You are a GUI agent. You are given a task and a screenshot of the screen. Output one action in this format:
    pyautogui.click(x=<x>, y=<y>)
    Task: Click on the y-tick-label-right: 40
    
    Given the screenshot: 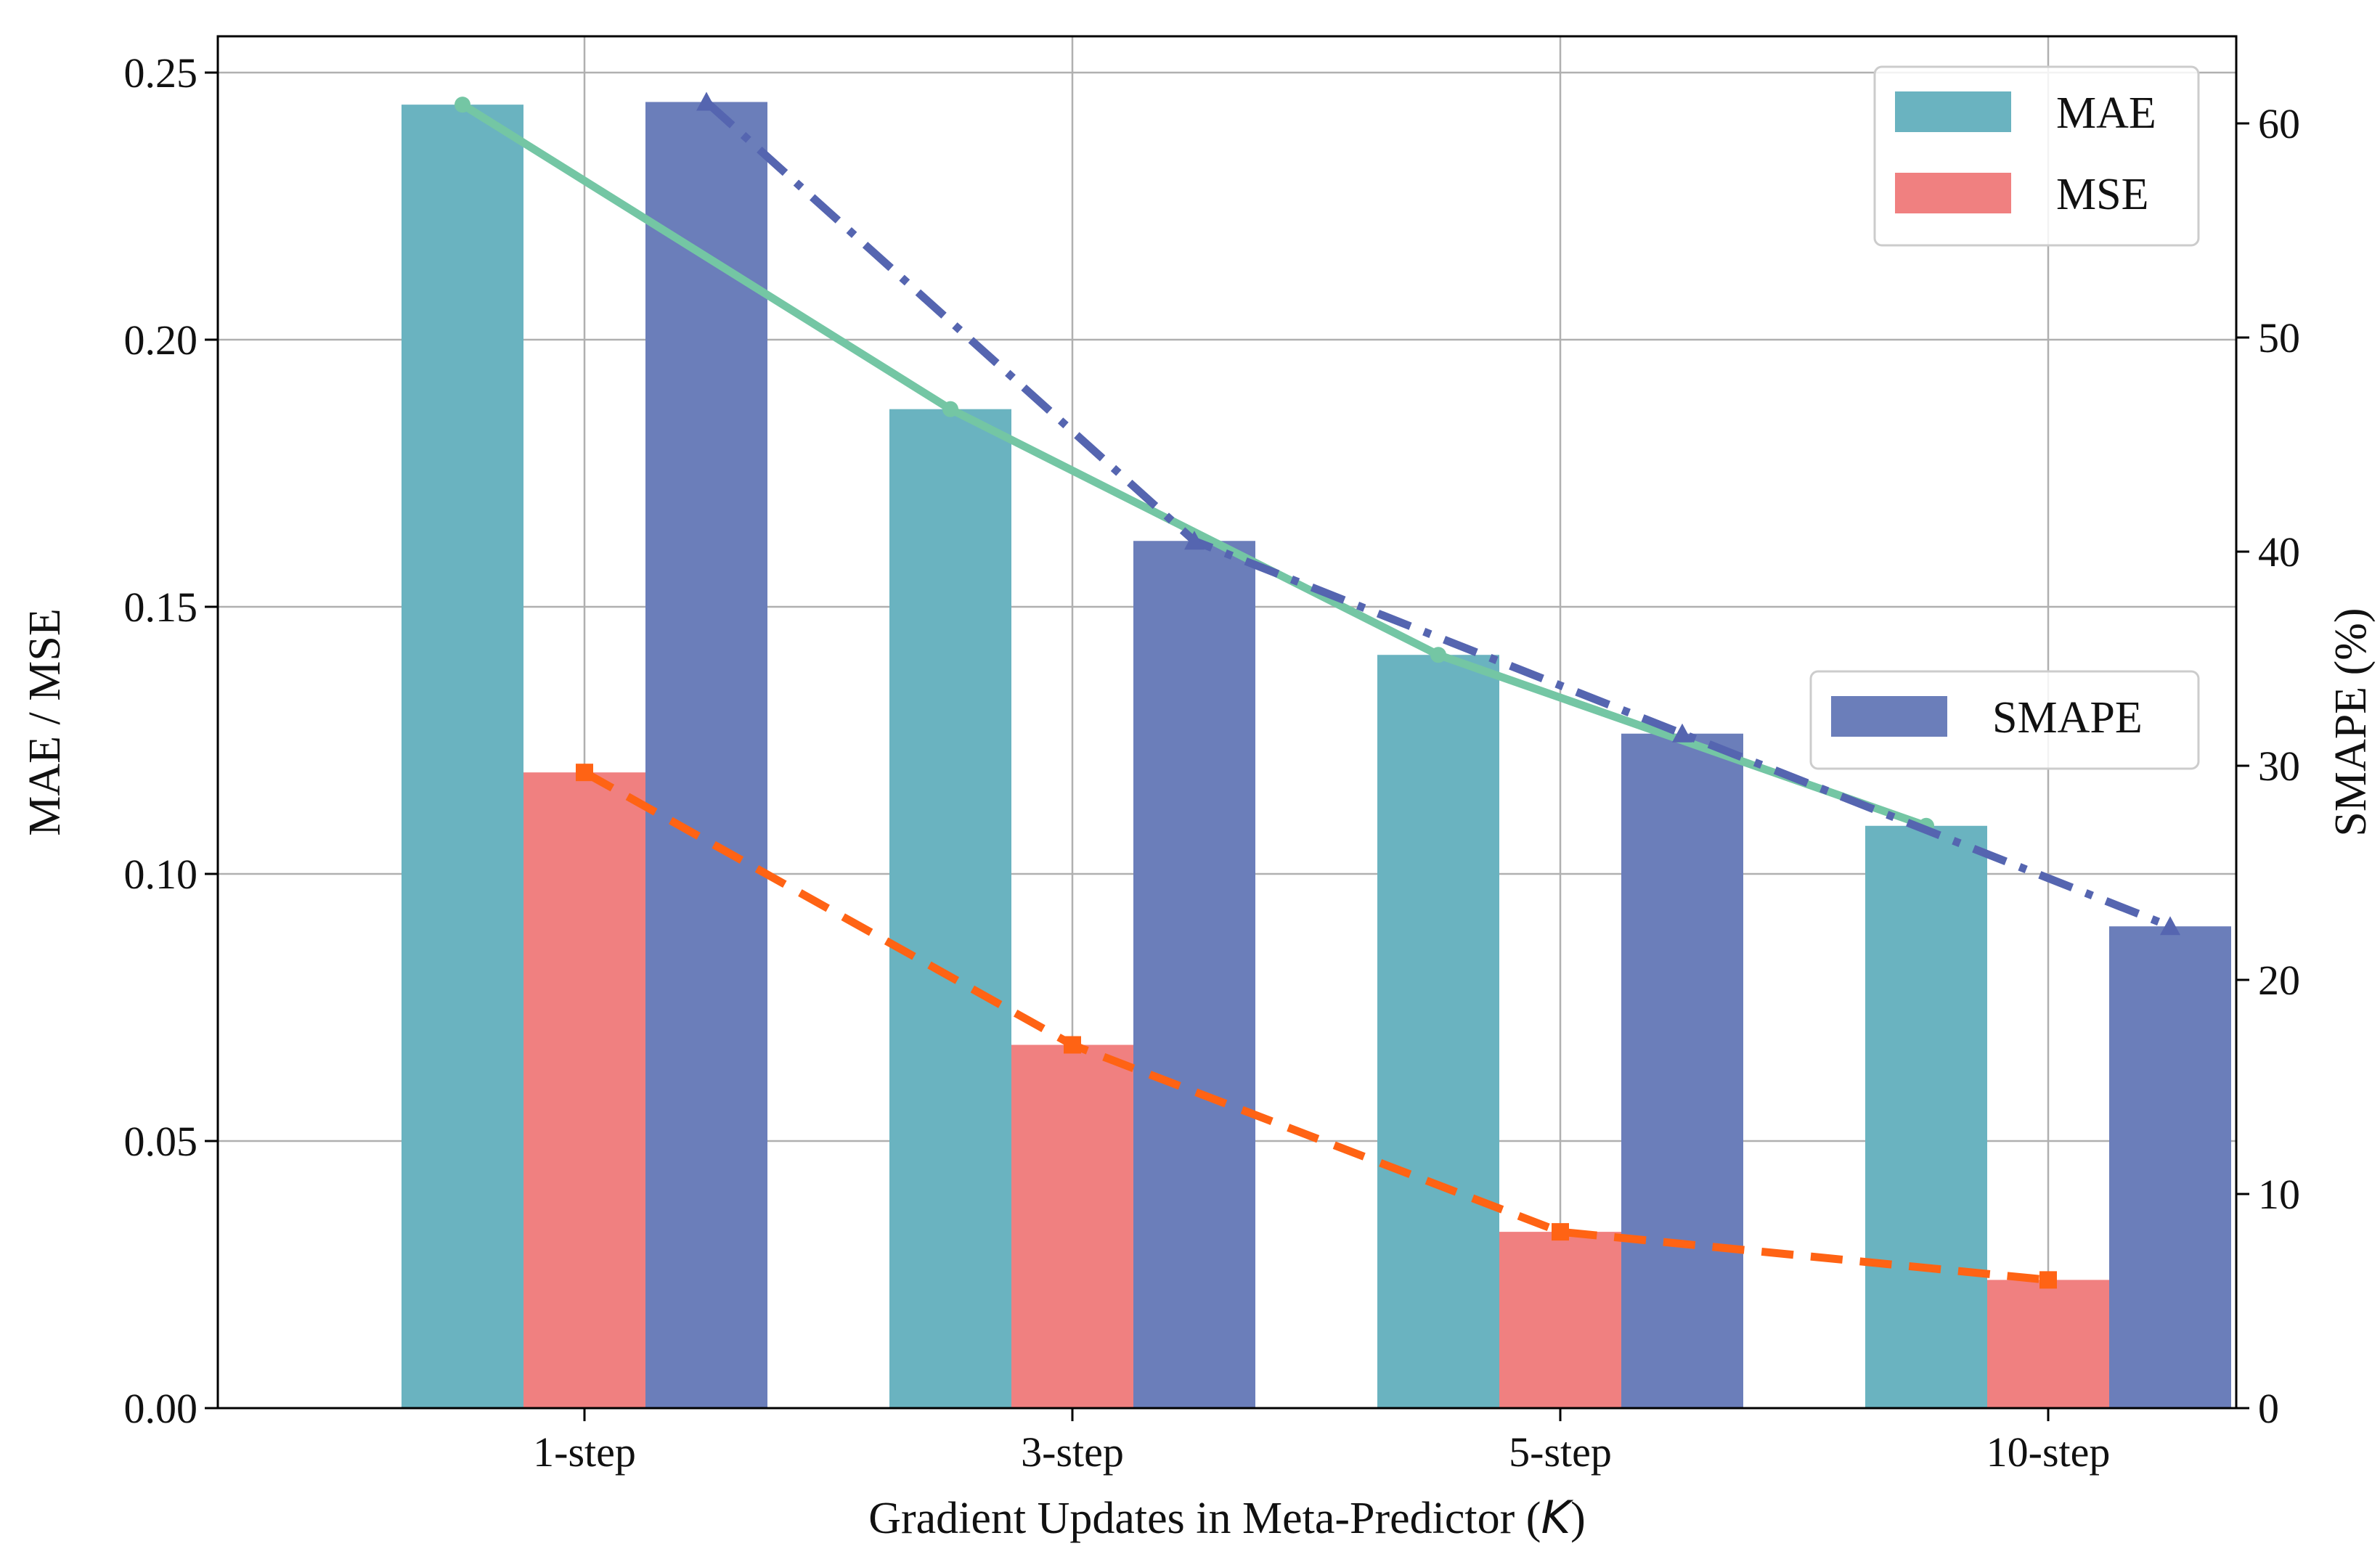 What is the action you would take?
    pyautogui.click(x=2279, y=552)
    